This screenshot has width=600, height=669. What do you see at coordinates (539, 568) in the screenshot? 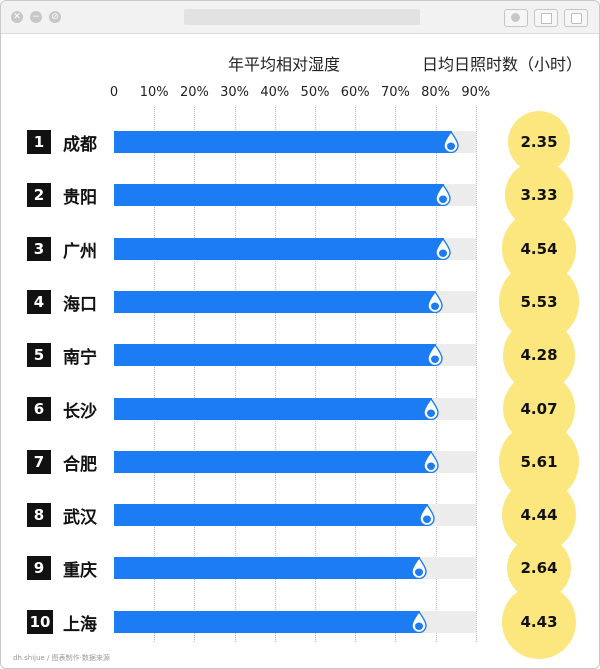
I see `sunshine-value: 2.64` at bounding box center [539, 568].